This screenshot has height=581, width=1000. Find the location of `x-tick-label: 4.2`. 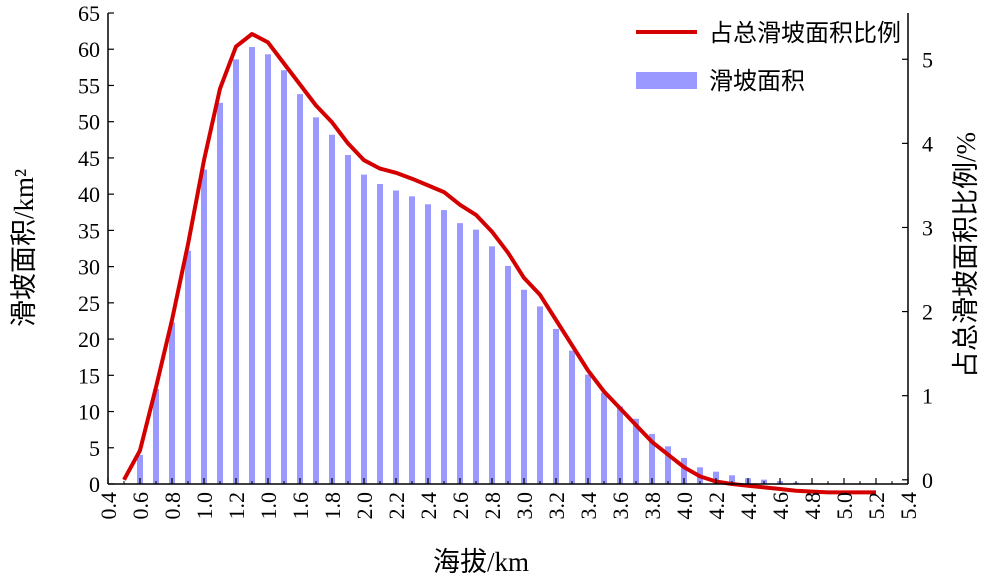

x-tick-label: 4.2 is located at coordinates (716, 506).